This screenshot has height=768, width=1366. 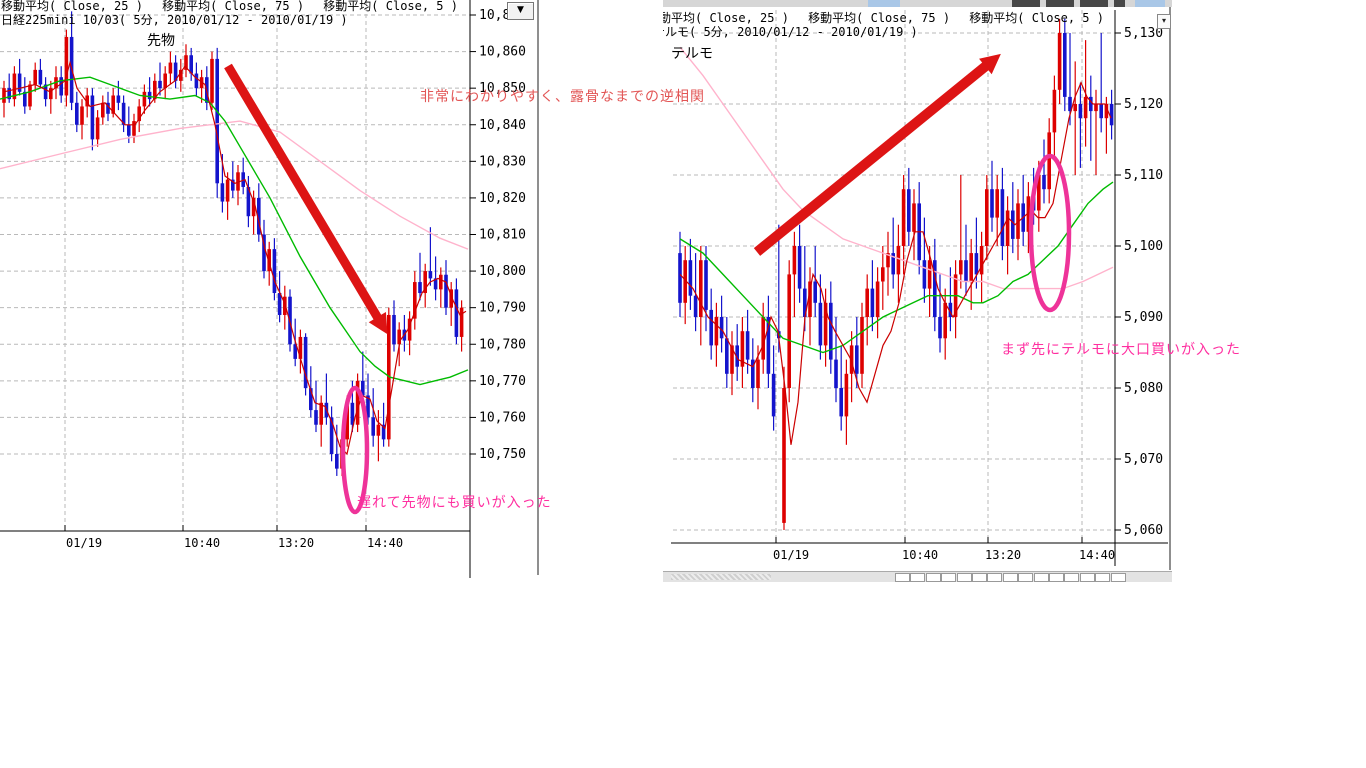 What do you see at coordinates (502, 308) in the screenshot?
I see `left-y-tick-label: 10,790` at bounding box center [502, 308].